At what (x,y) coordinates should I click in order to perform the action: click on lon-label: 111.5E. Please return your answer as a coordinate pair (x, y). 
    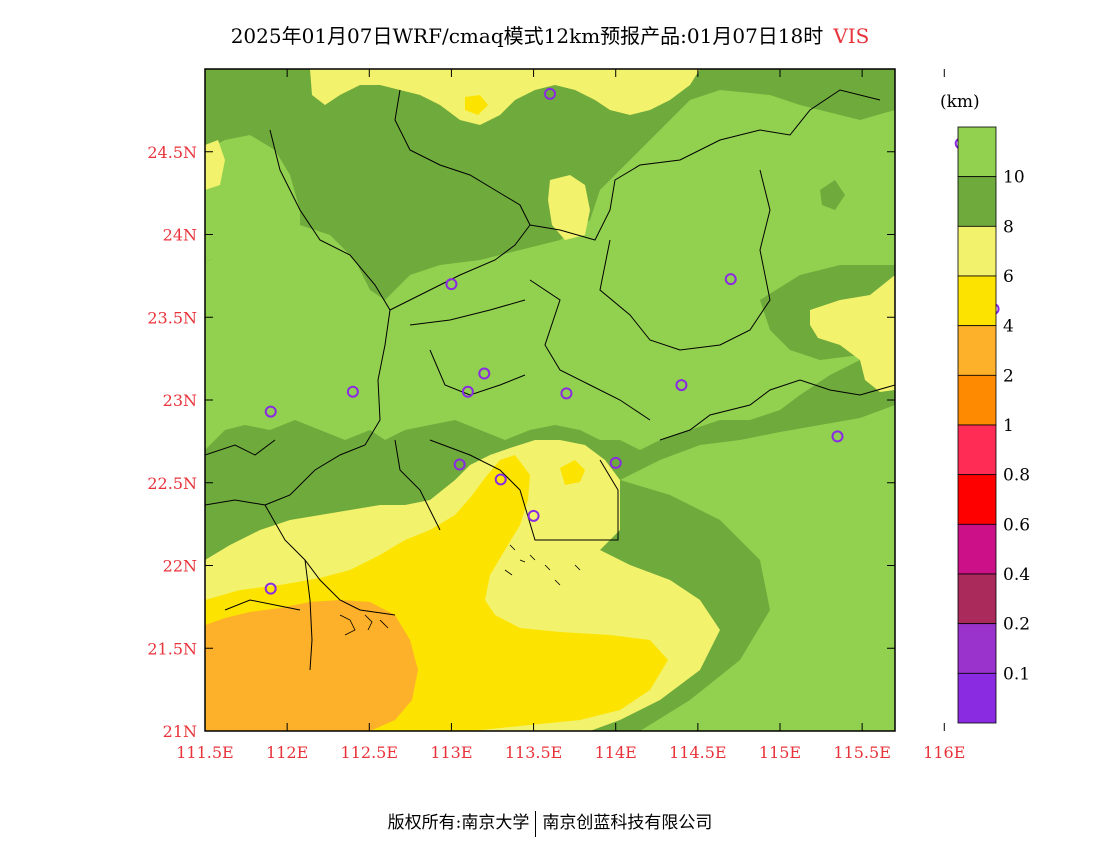
    Looking at the image, I should click on (204, 752).